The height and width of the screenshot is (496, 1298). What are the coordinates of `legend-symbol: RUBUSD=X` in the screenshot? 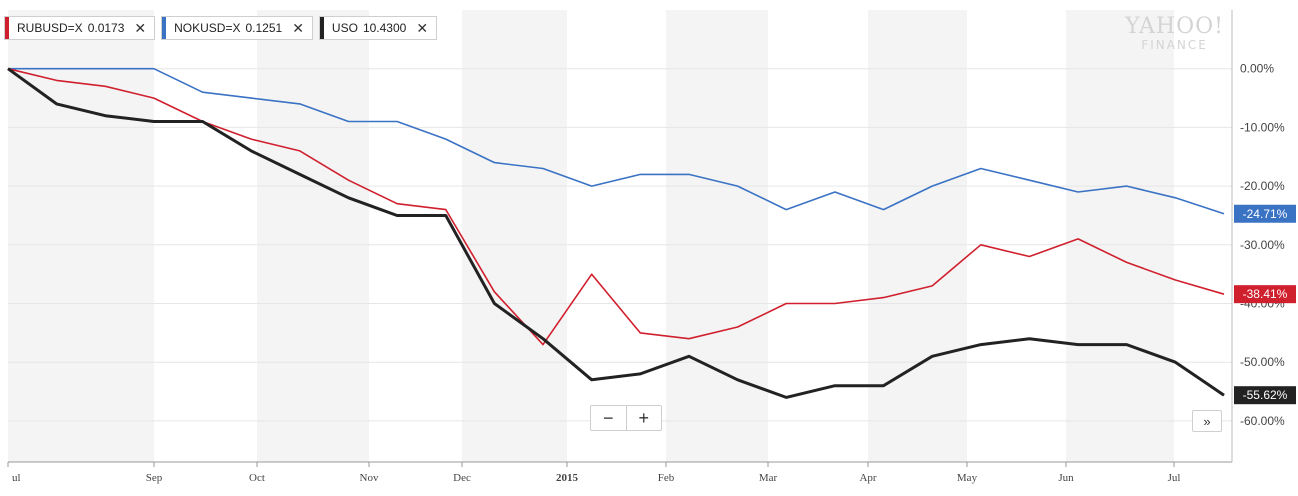 It's located at (50, 28).